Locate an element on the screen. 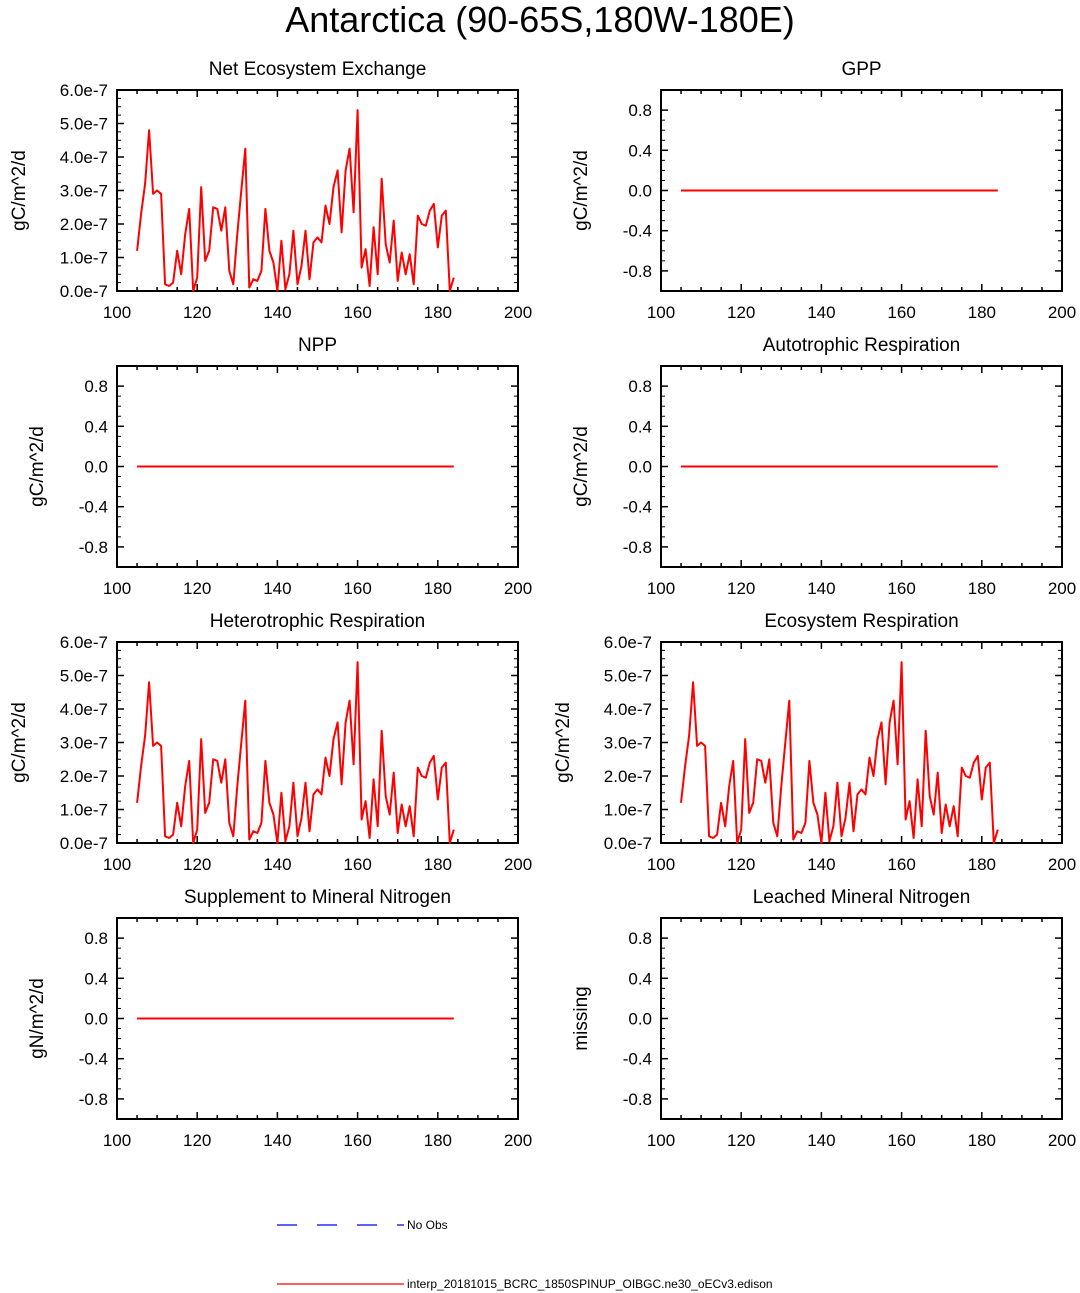  legend-label-1: No Obs is located at coordinates (427, 1225).